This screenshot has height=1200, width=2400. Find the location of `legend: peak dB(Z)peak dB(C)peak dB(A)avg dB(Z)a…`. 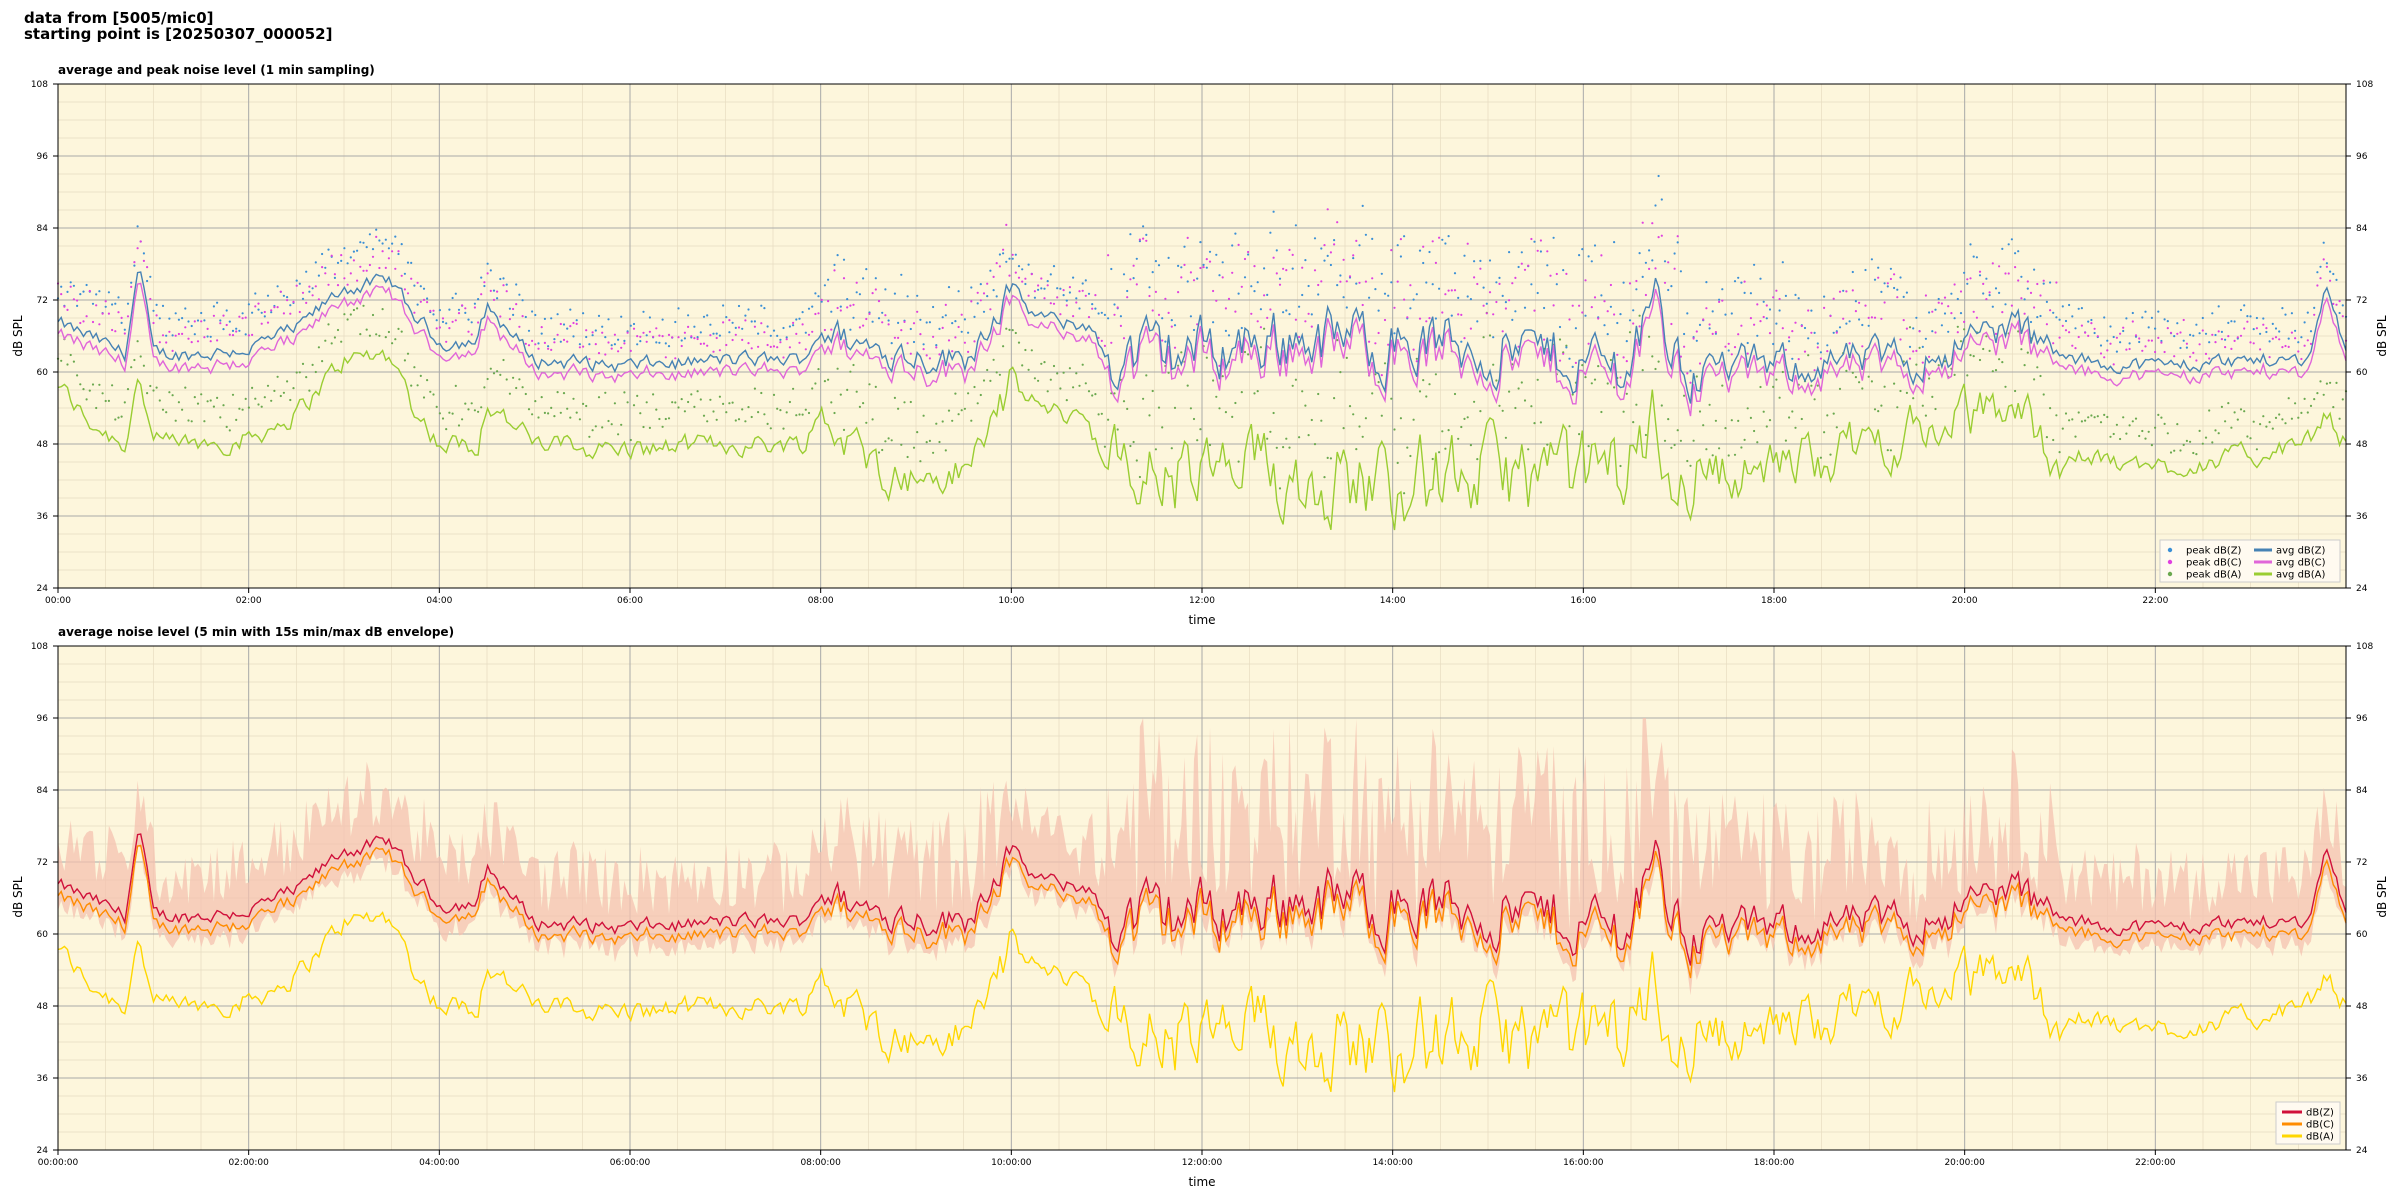

legend: peak dB(Z)peak dB(C)peak dB(A)avg dB(Z)a… is located at coordinates (2250, 561).